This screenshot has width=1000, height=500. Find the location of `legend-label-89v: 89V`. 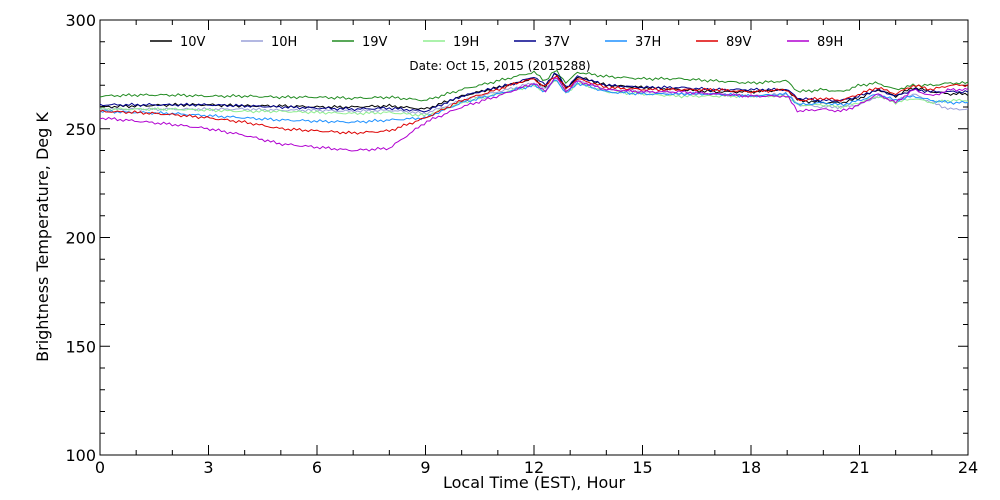

legend-label-89v: 89V is located at coordinates (739, 42).